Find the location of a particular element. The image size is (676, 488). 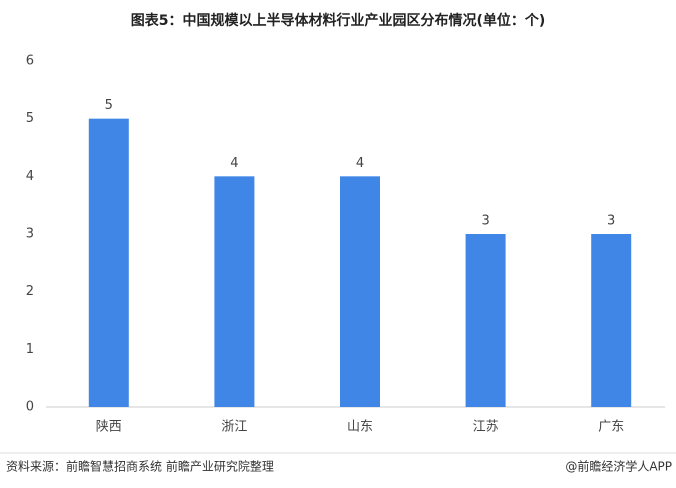

source-note: 资料来源：前瞻智慧招商系统 前瞻产业研究院整理 is located at coordinates (140, 466).